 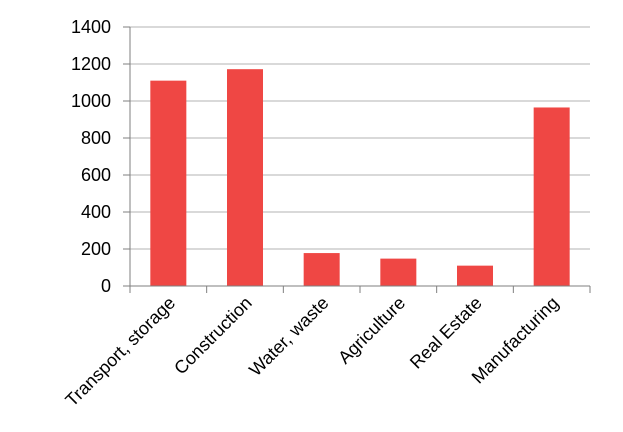 What do you see at coordinates (91, 101) in the screenshot?
I see `y-tick-label: 1000` at bounding box center [91, 101].